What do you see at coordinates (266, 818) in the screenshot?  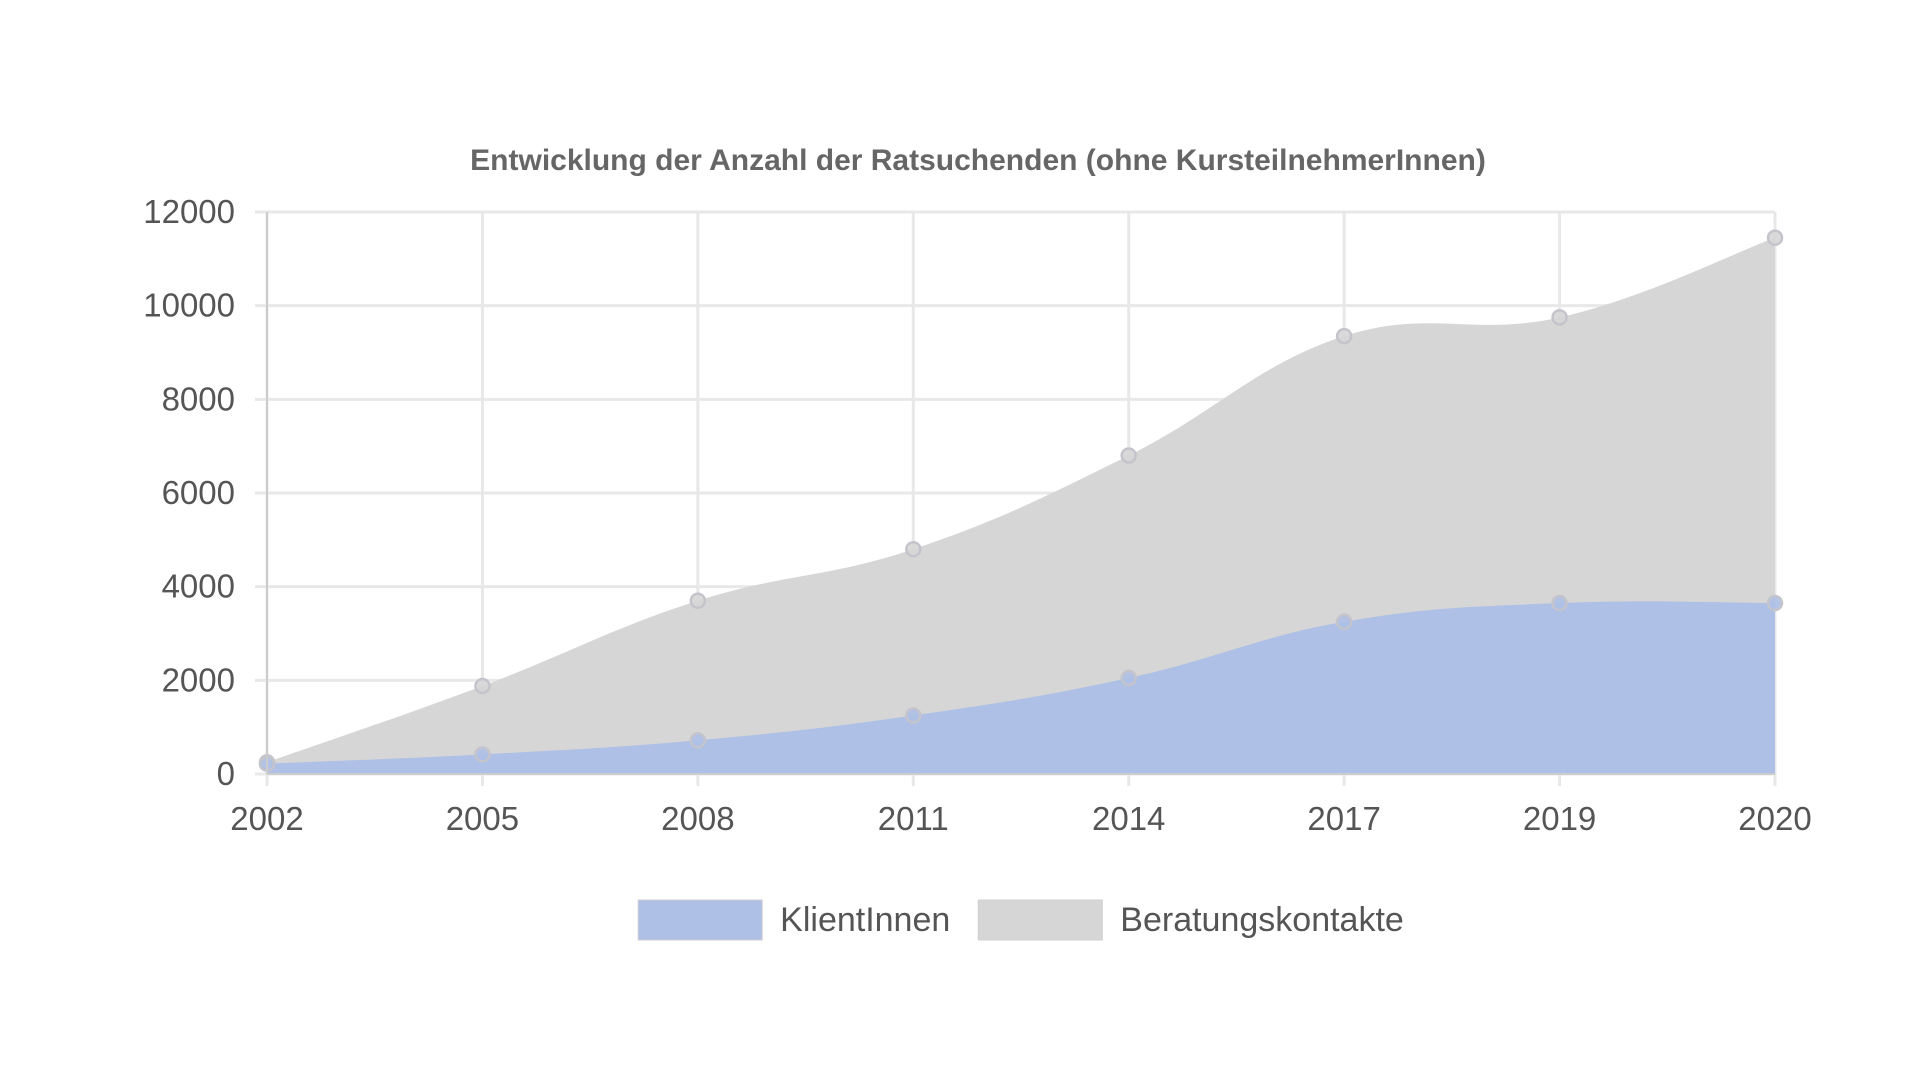 I see `x-tick-label: 2002` at bounding box center [266, 818].